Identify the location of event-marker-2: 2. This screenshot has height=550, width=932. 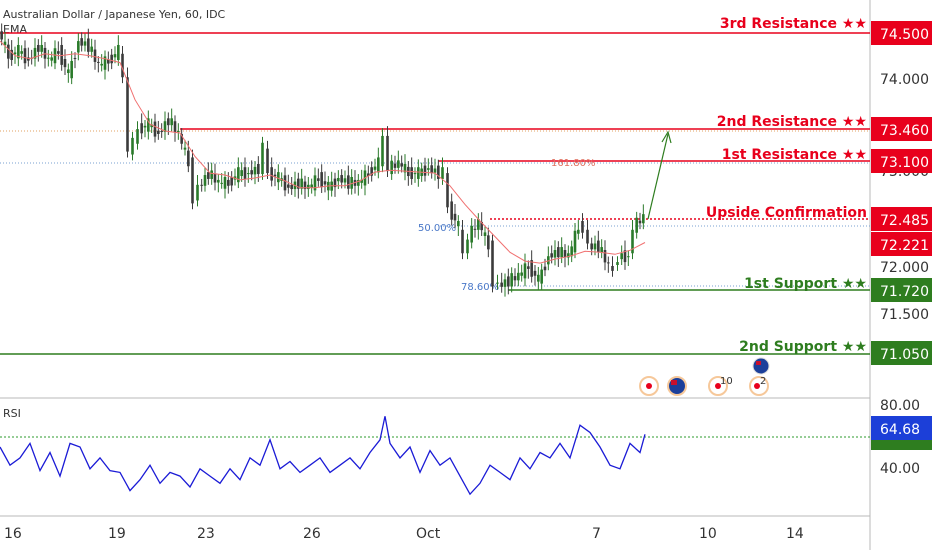
(759, 386).